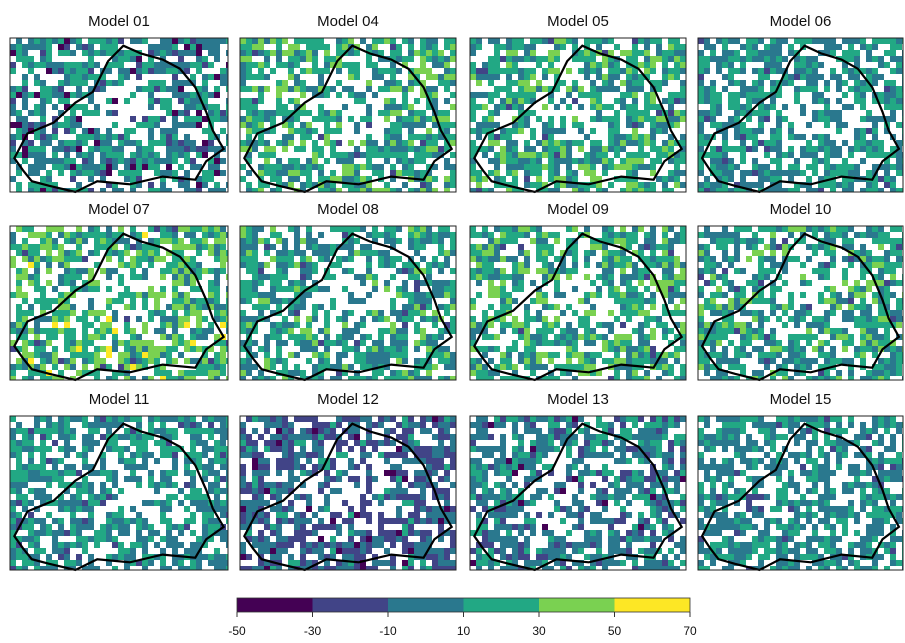  I want to click on panel-title: Model 04, so click(348, 21).